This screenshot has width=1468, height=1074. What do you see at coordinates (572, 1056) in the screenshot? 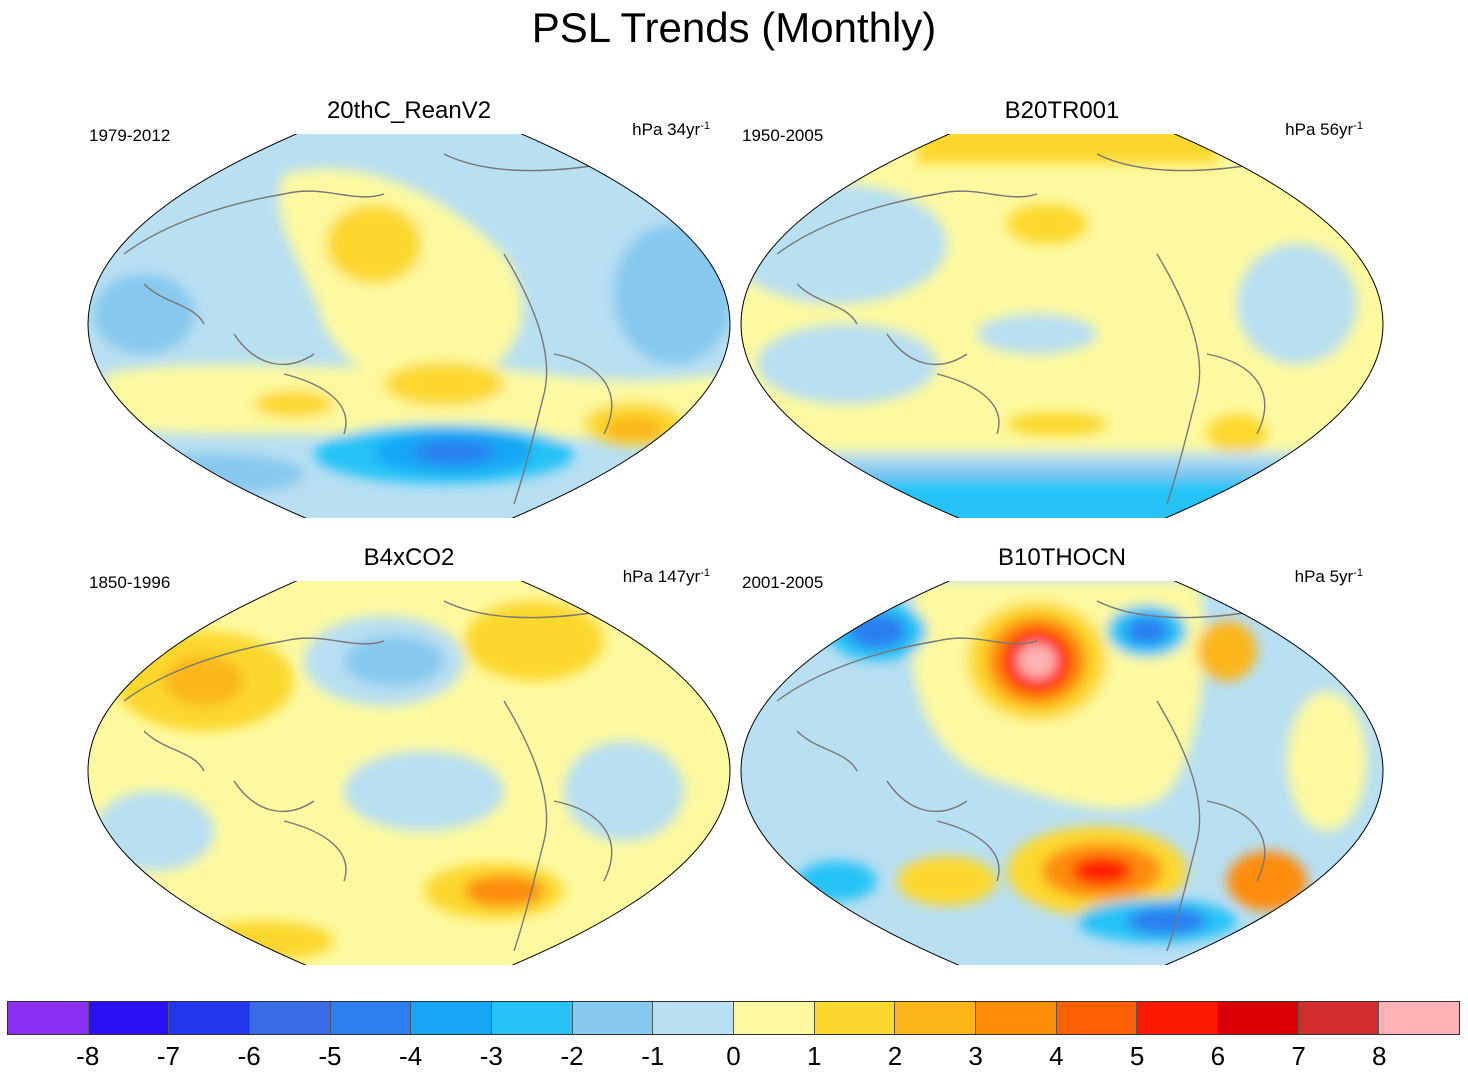
I see `colorbar-tick-label: -2` at bounding box center [572, 1056].